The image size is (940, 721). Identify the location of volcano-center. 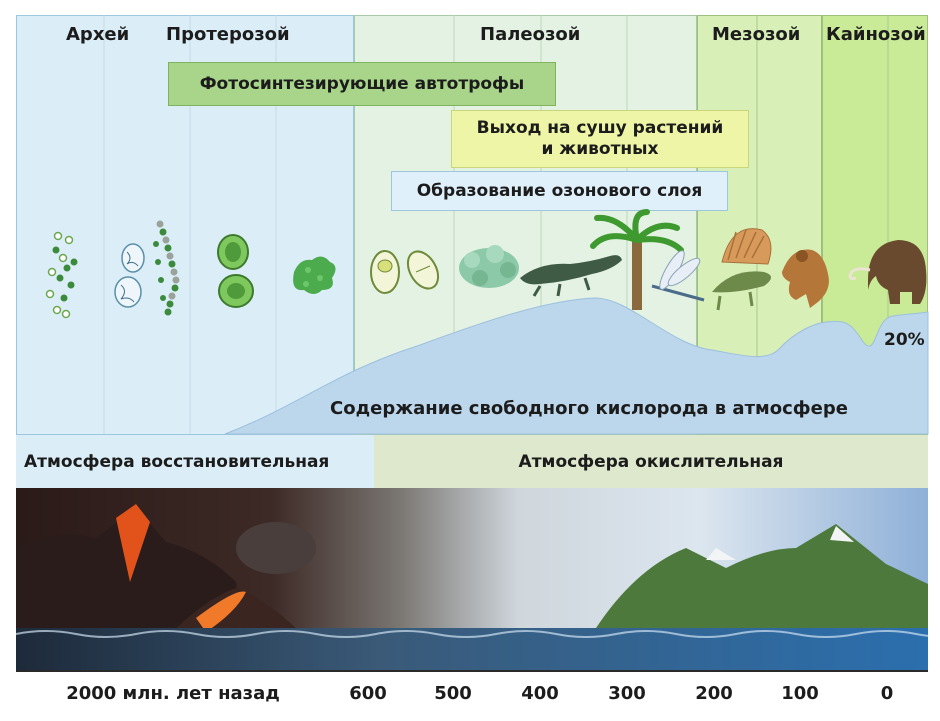
(236, 613).